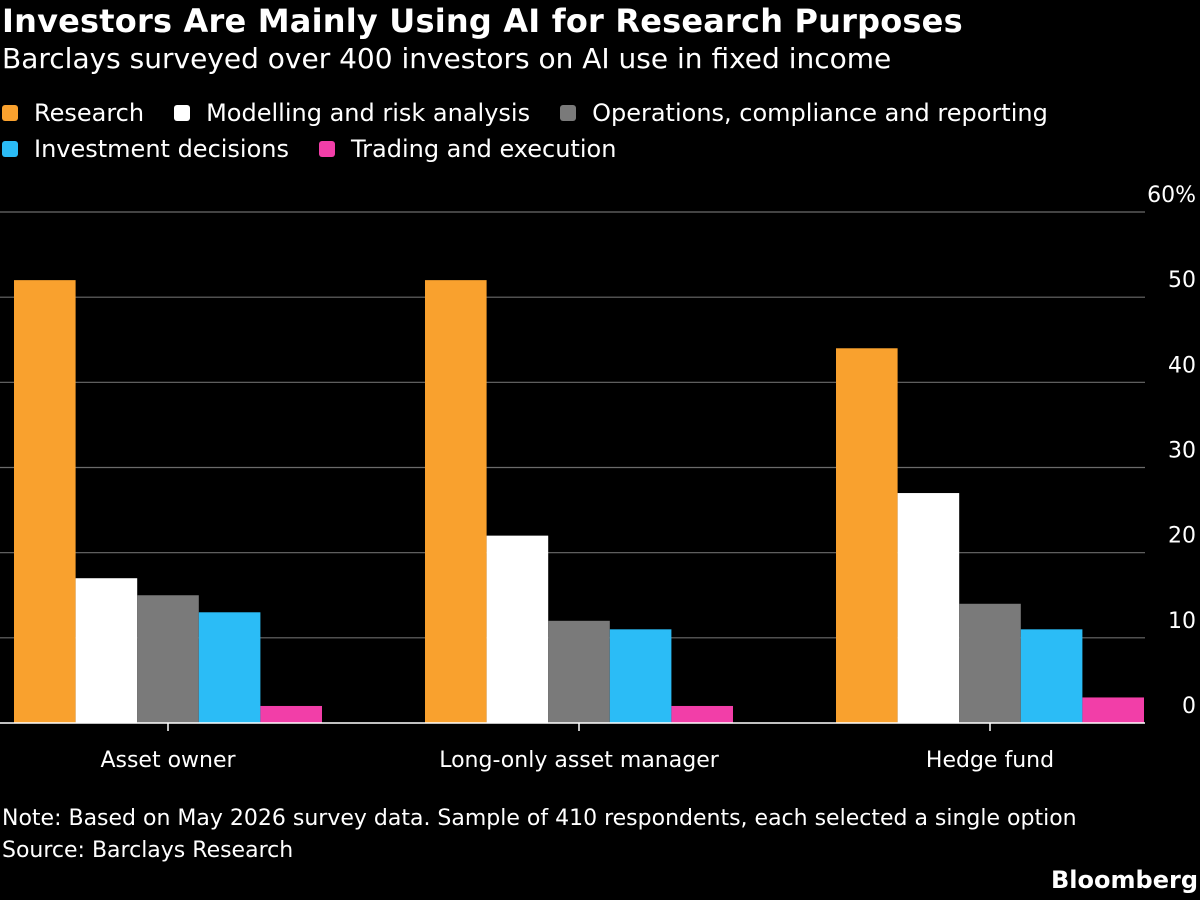 Image resolution: width=1200 pixels, height=900 pixels. What do you see at coordinates (1182, 621) in the screenshot?
I see `y-tick-label-10: 10` at bounding box center [1182, 621].